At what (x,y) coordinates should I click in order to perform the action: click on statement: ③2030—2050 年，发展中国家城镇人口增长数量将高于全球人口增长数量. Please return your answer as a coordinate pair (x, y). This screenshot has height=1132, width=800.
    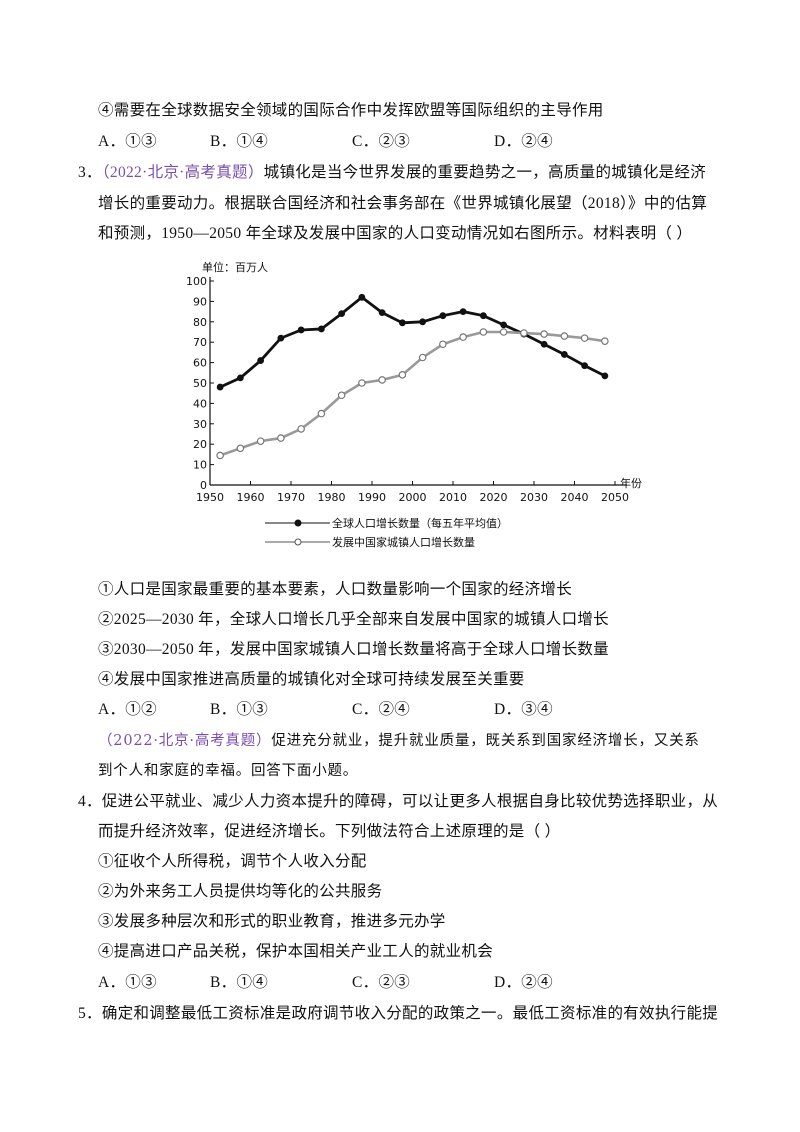
    Looking at the image, I should click on (353, 649).